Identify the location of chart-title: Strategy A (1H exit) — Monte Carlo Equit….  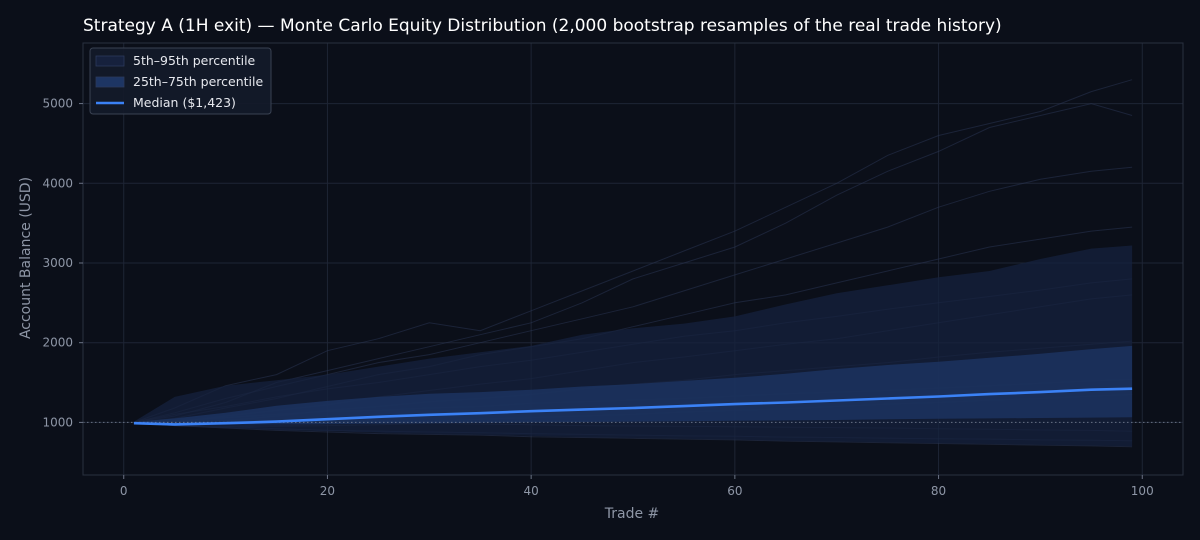
(542, 26).